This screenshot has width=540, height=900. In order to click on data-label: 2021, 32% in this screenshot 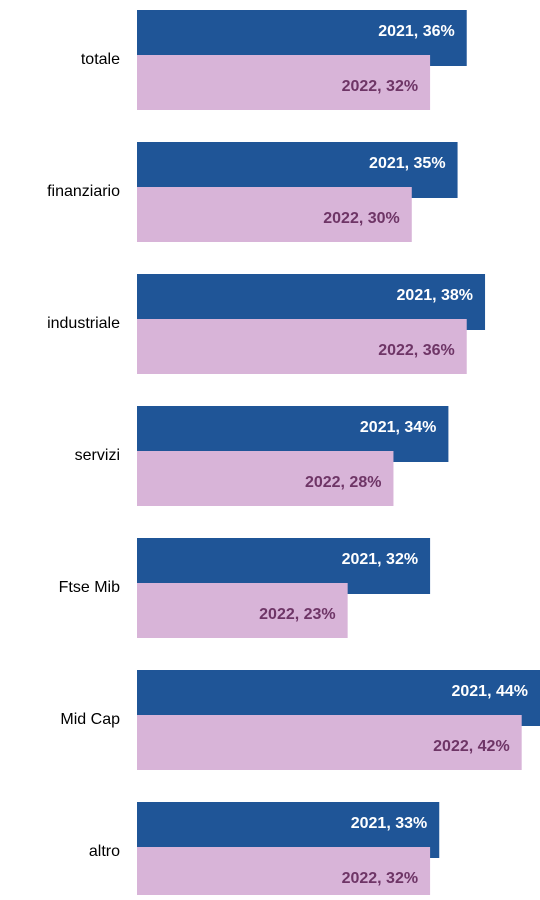, I will do `click(380, 559)`.